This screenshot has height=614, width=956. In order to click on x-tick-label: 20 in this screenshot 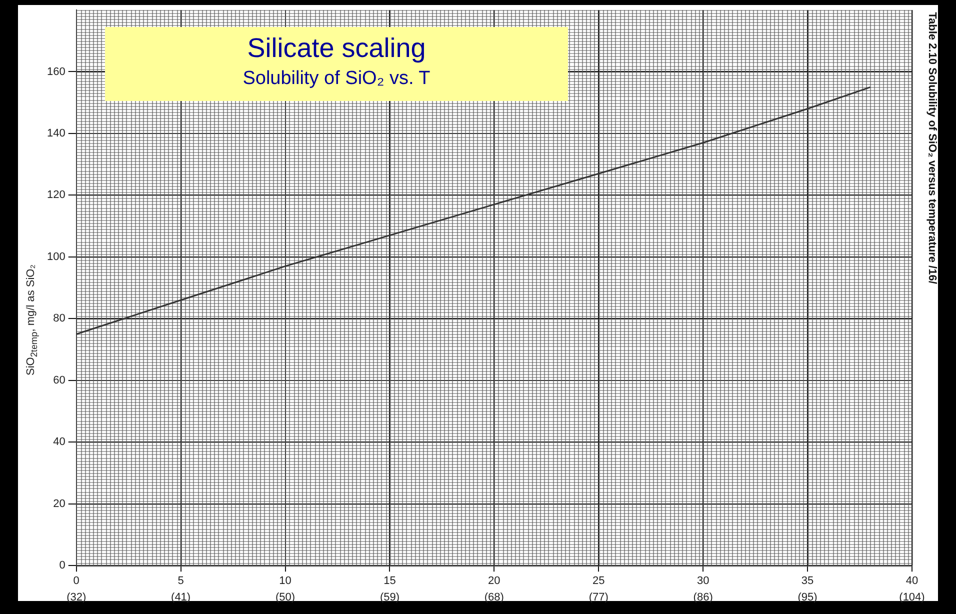, I will do `click(494, 581)`.